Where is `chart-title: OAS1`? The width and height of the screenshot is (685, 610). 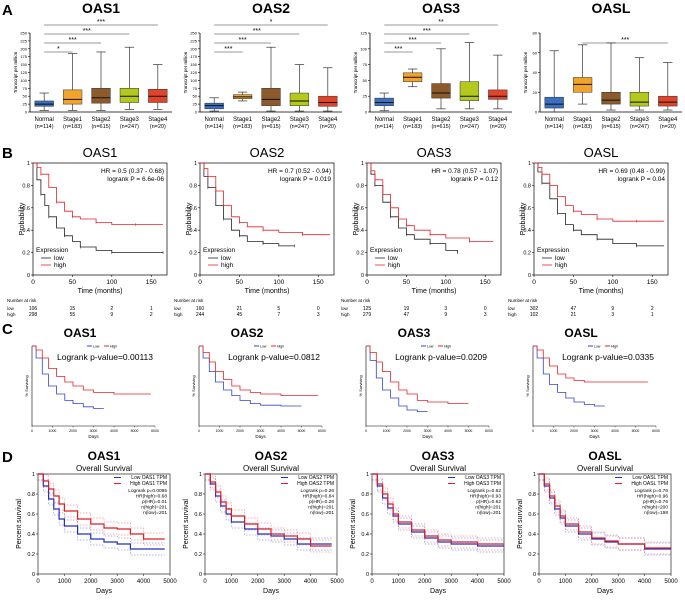 chart-title: OAS1 is located at coordinates (104, 456).